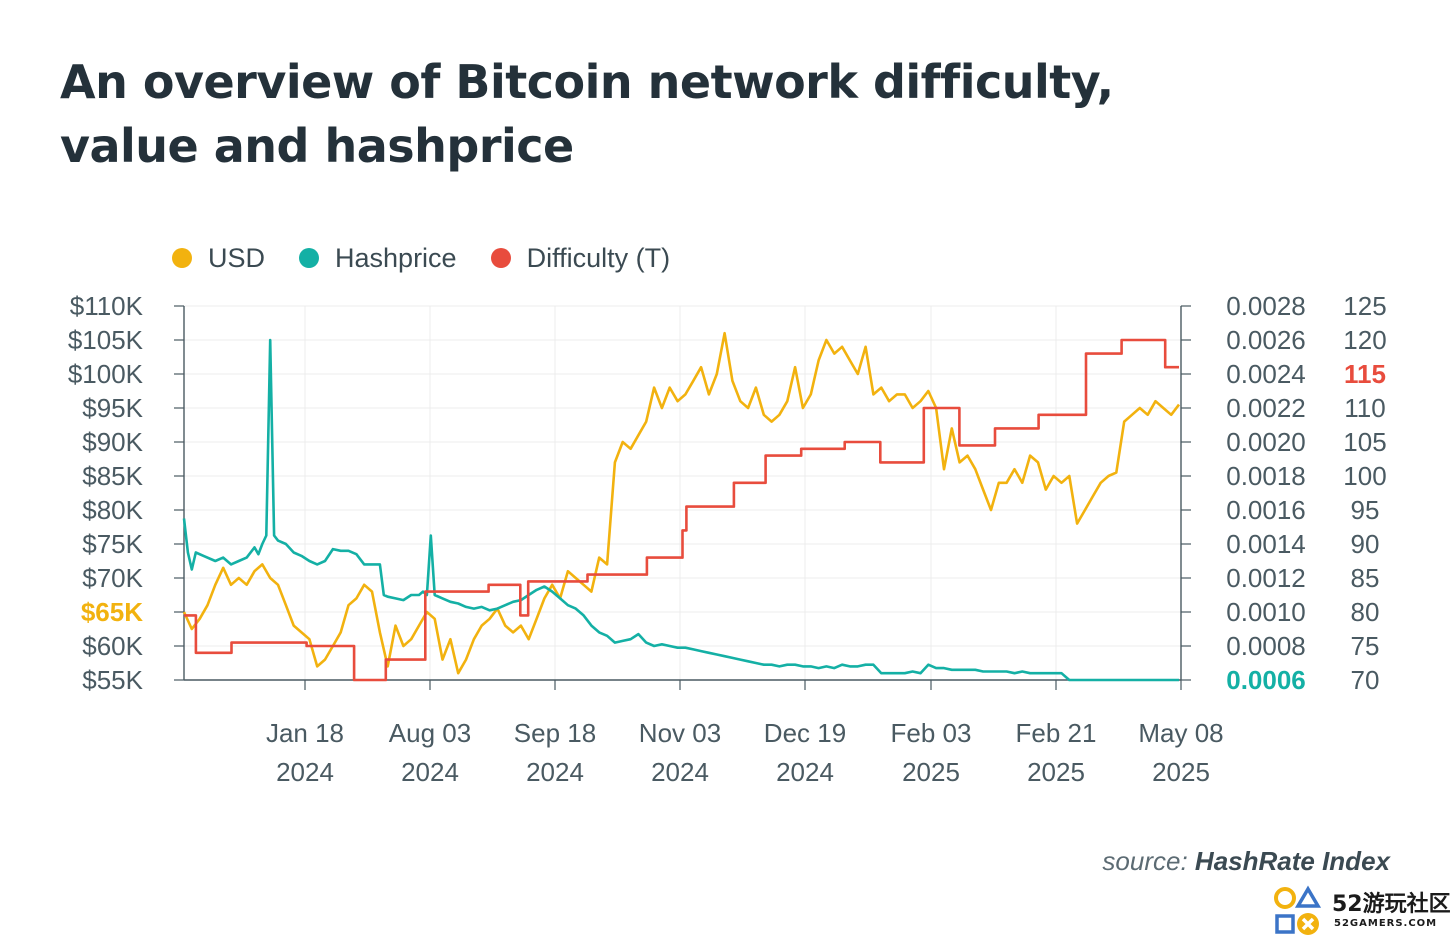 The width and height of the screenshot is (1450, 944). Describe the element at coordinates (598, 257) in the screenshot. I see `legend-label-difficulty: Difficulty (T)` at that location.